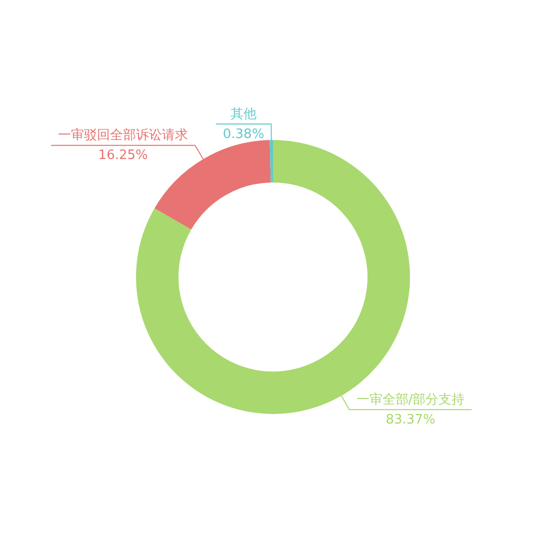  Describe the element at coordinates (410, 399) in the screenshot. I see `slice-label: 一审全部/部分支持` at that location.